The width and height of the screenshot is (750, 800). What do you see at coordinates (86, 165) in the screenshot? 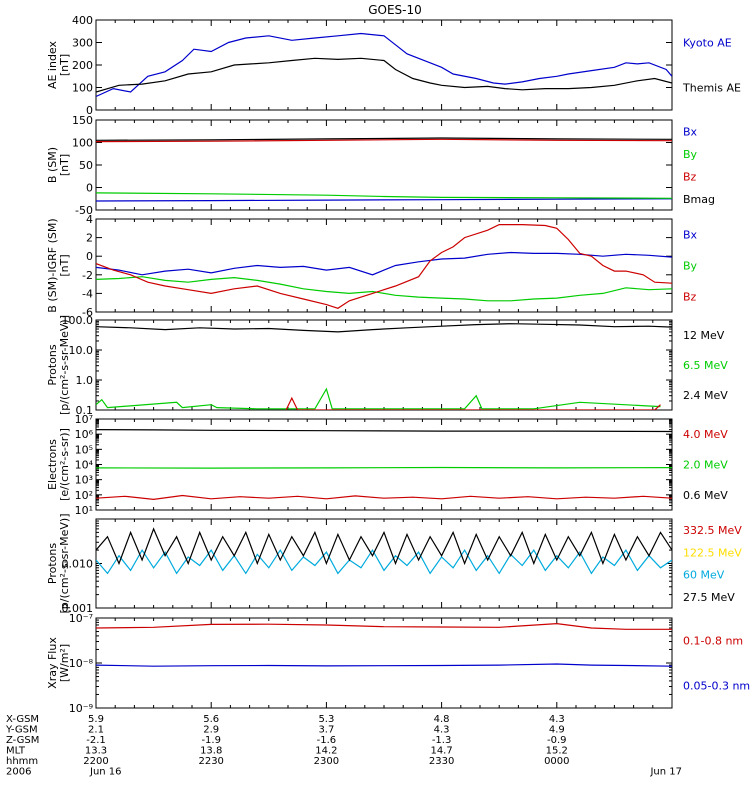
I see `y-tick-label: 50` at bounding box center [86, 165].